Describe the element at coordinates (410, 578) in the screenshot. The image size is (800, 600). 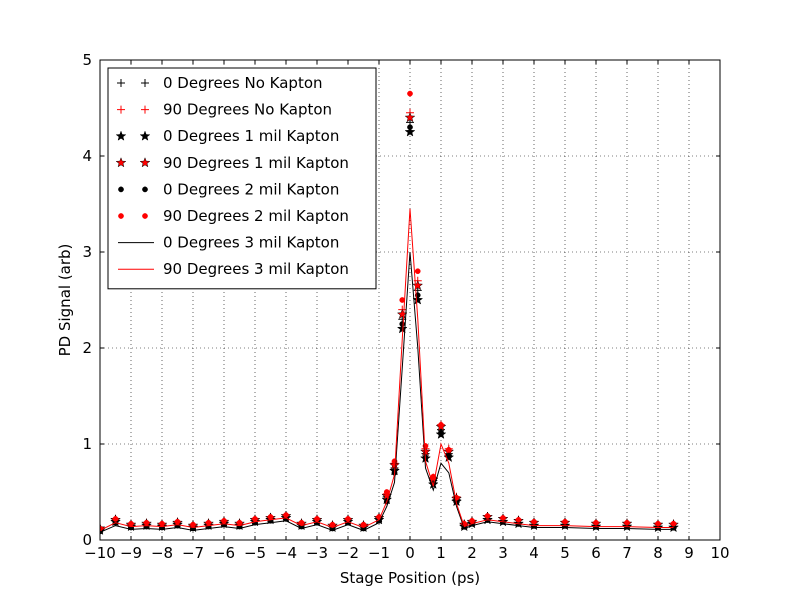
I see `x-axis-label: Stage Position (ps)` at that location.